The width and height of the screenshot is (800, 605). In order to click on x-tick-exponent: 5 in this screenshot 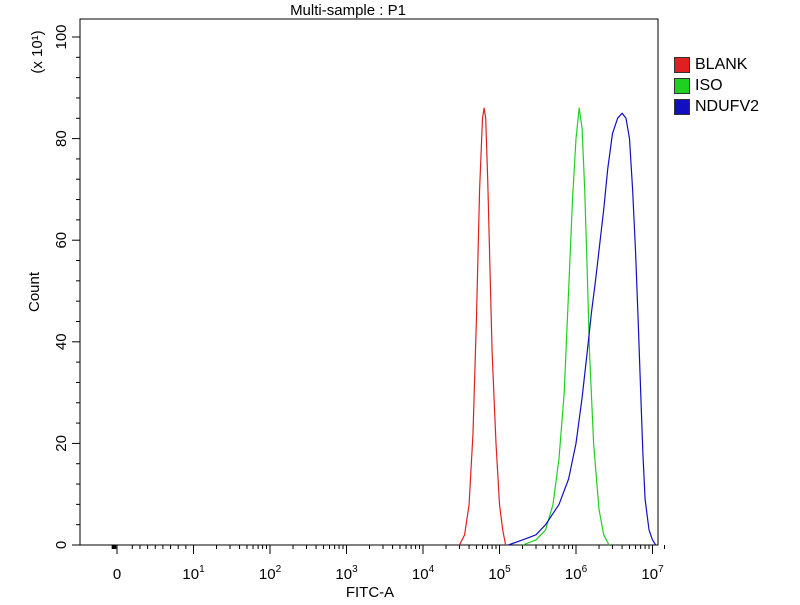, I will do `click(508, 569)`.